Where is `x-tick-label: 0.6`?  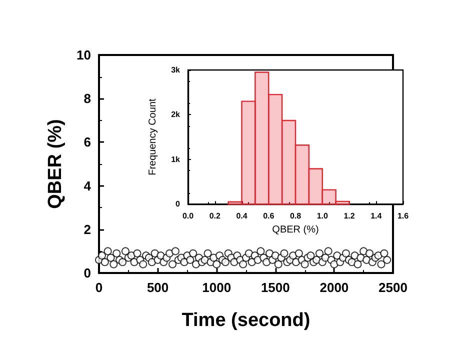 x-tick-label: 0.6 is located at coordinates (269, 216).